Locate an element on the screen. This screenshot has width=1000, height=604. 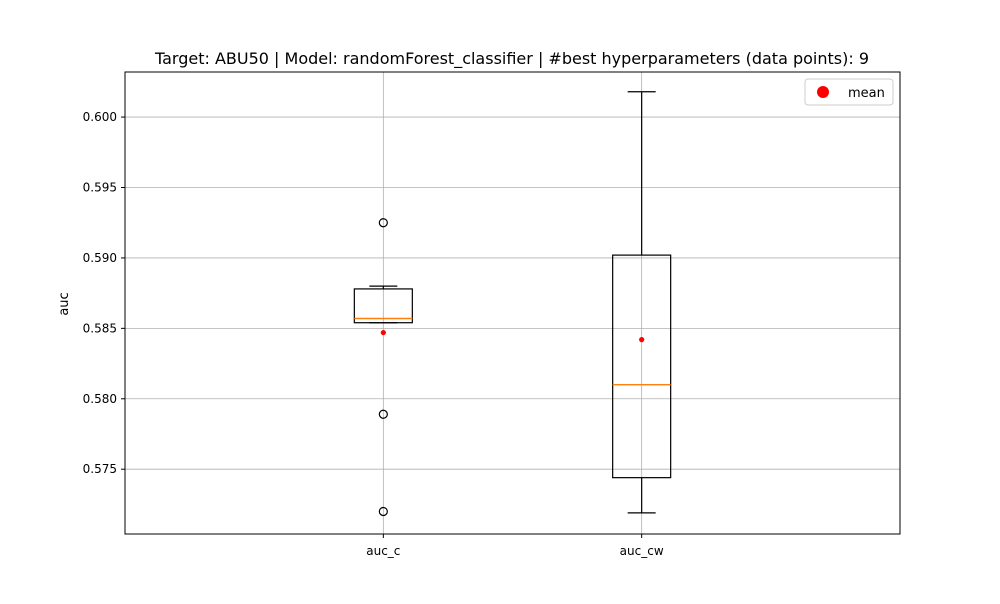
box-group-auc-c is located at coordinates (383, 367).